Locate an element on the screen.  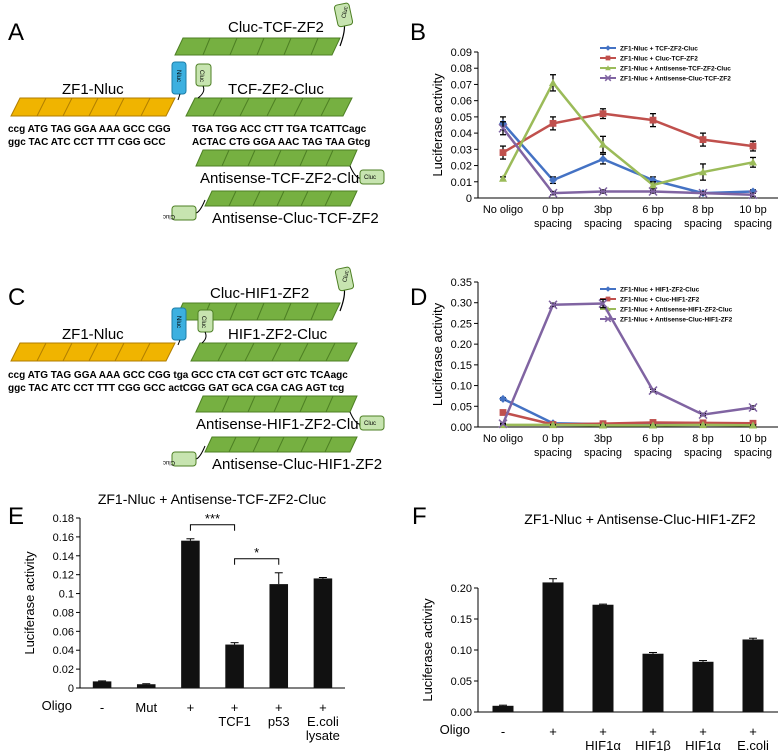
legend-label: ZF1-Nluc + TCF-ZF2-Cluc is located at coordinates (659, 49).